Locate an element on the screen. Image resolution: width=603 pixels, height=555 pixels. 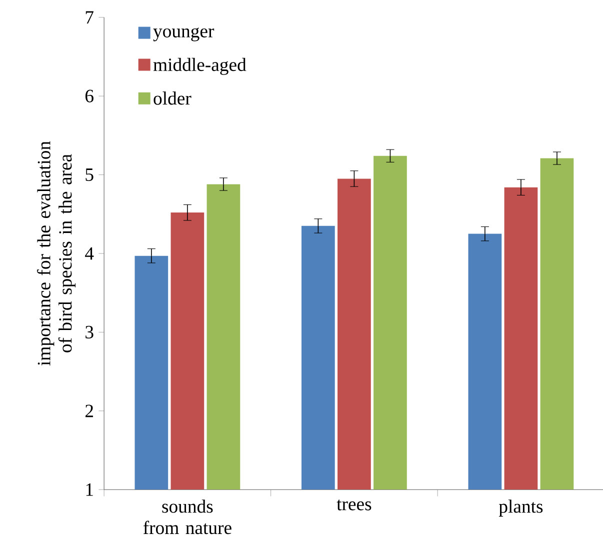
y-tick-label: 1 is located at coordinates (89, 489).